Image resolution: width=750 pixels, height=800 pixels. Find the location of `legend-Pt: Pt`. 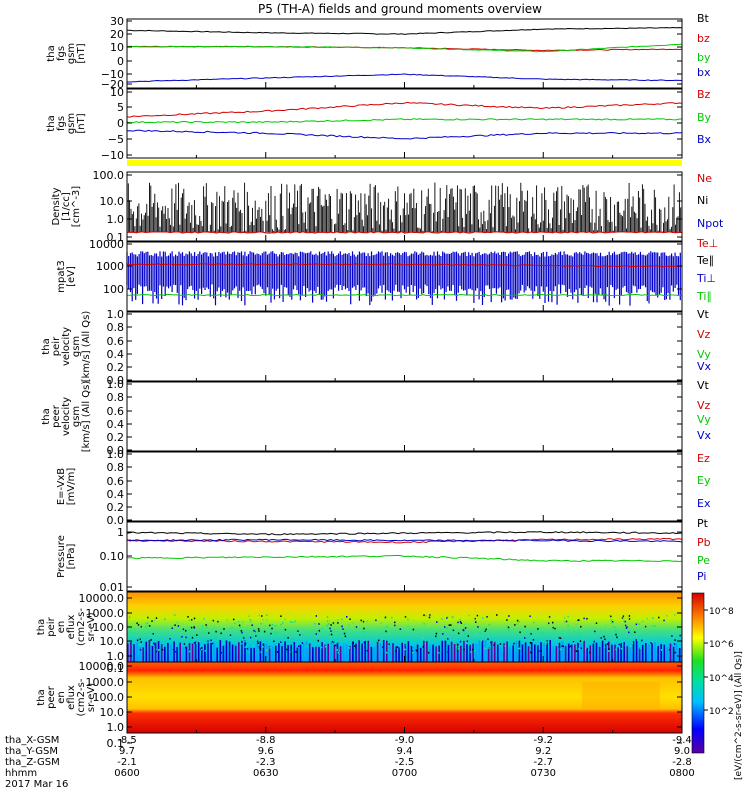

legend-Pt: Pt is located at coordinates (703, 523).